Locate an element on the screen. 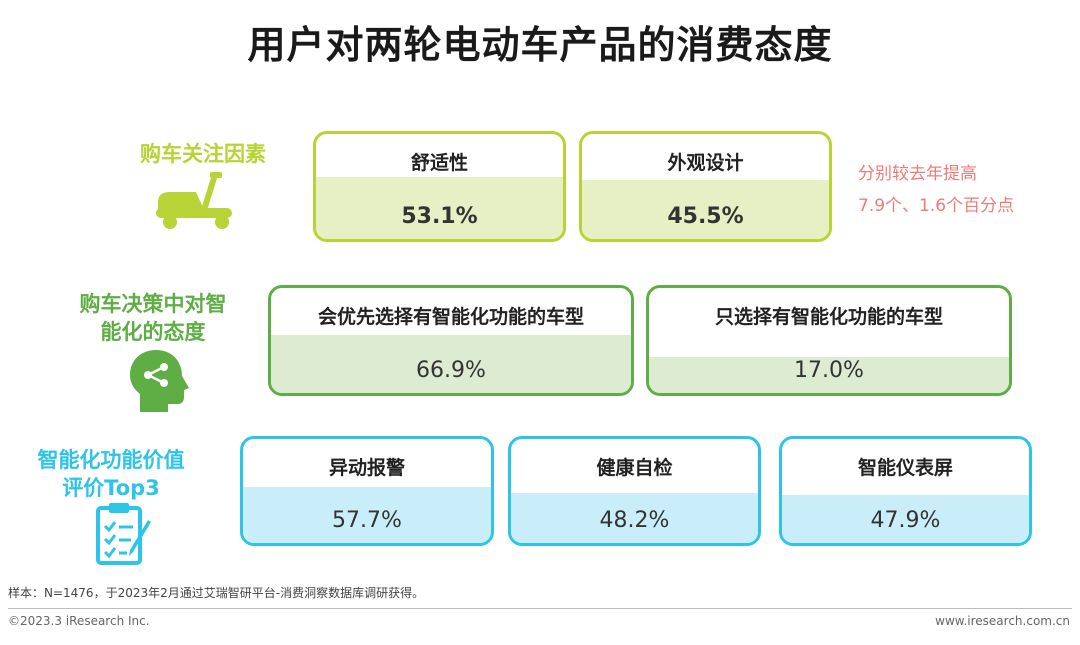 The width and height of the screenshot is (1080, 645). card-comfort: 舒适性 53.1% is located at coordinates (439, 186).